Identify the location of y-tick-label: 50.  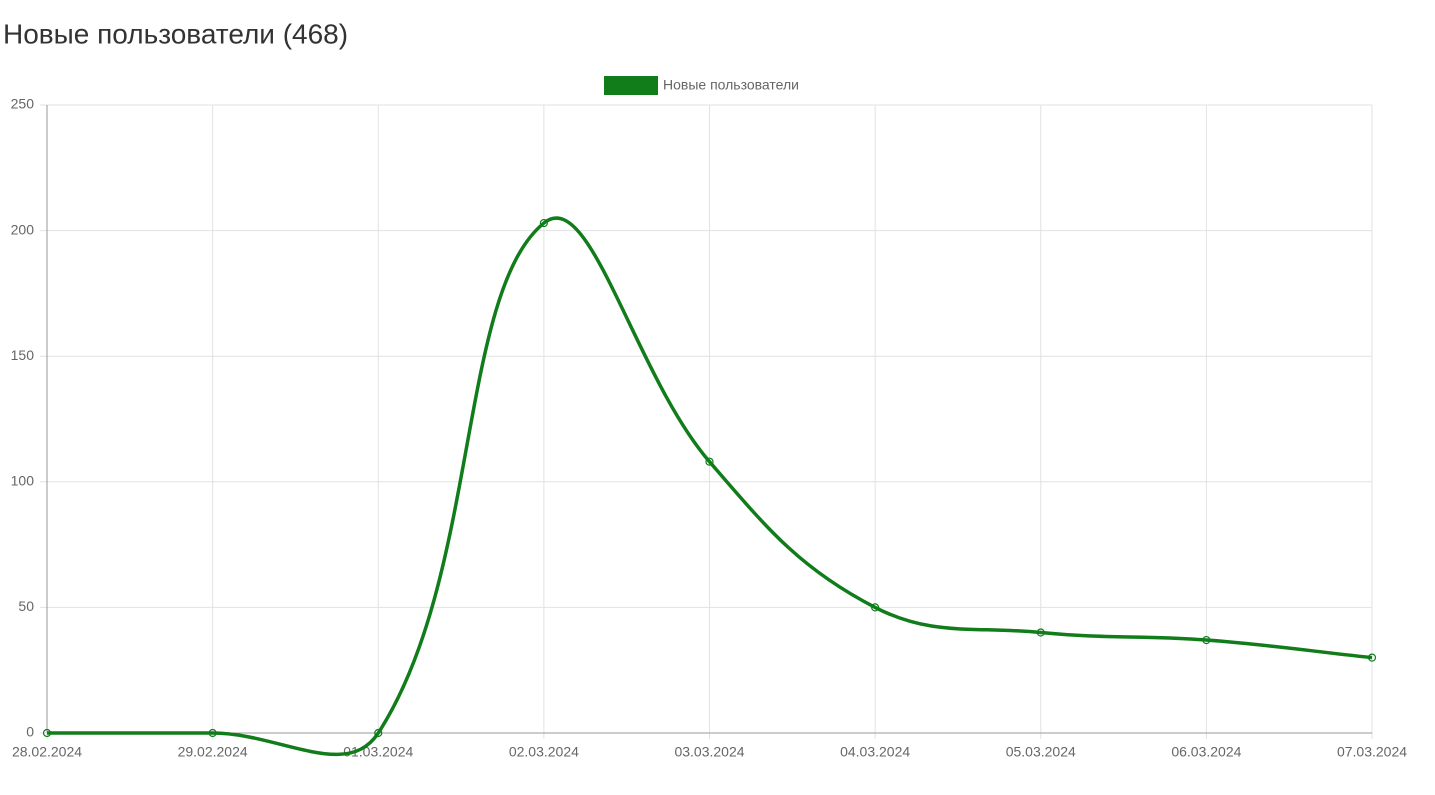
(26, 606).